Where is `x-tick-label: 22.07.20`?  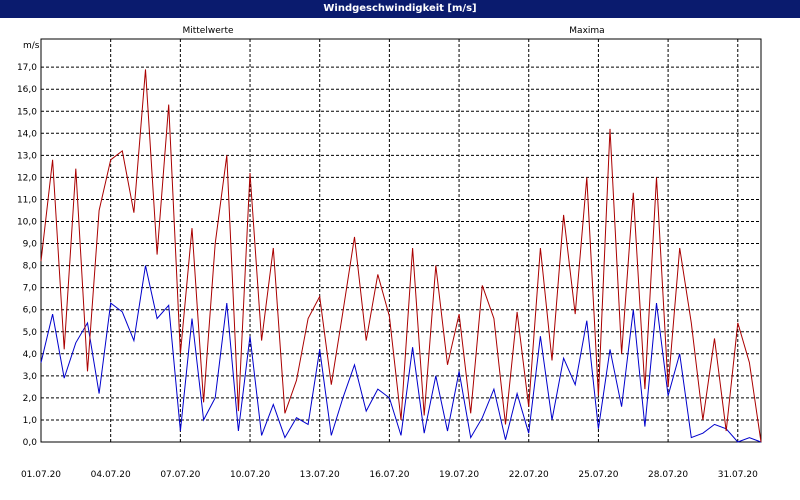 x-tick-label: 22.07.20 is located at coordinates (529, 475).